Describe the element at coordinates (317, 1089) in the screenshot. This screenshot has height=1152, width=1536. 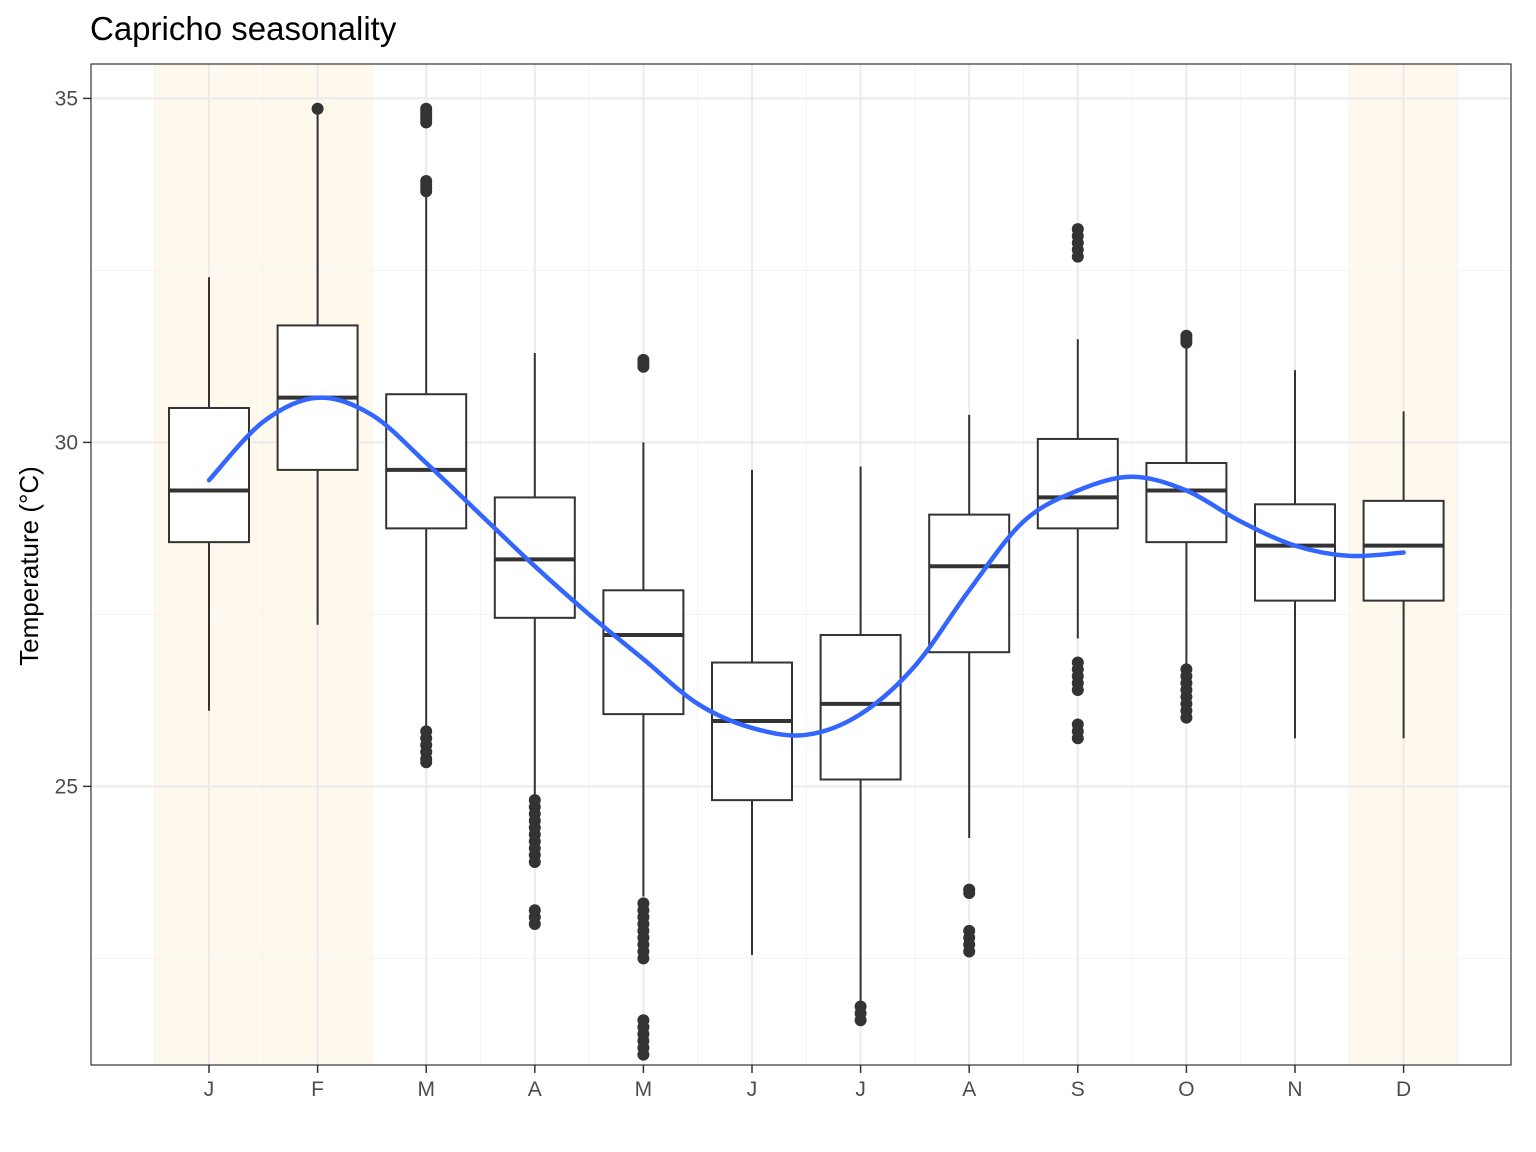
I see `x-tick-label: F` at that location.